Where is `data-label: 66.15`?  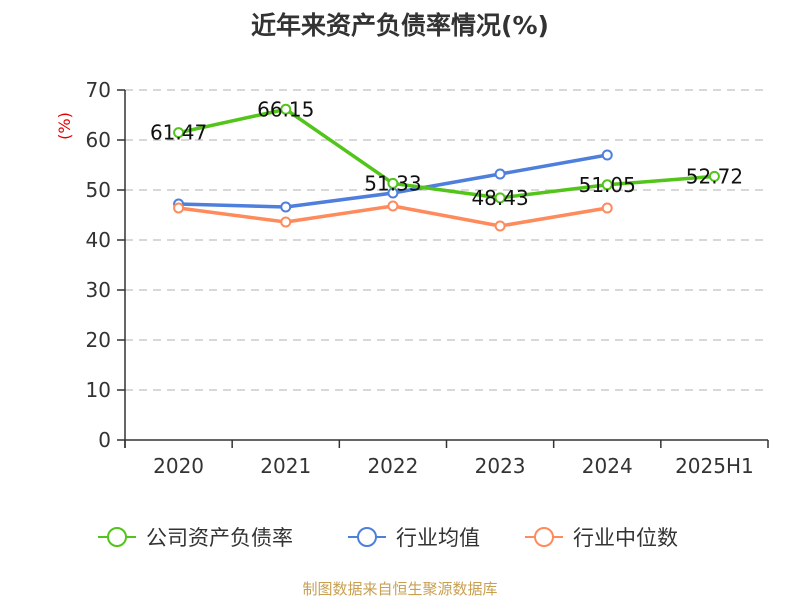 data-label: 66.15 is located at coordinates (285, 109).